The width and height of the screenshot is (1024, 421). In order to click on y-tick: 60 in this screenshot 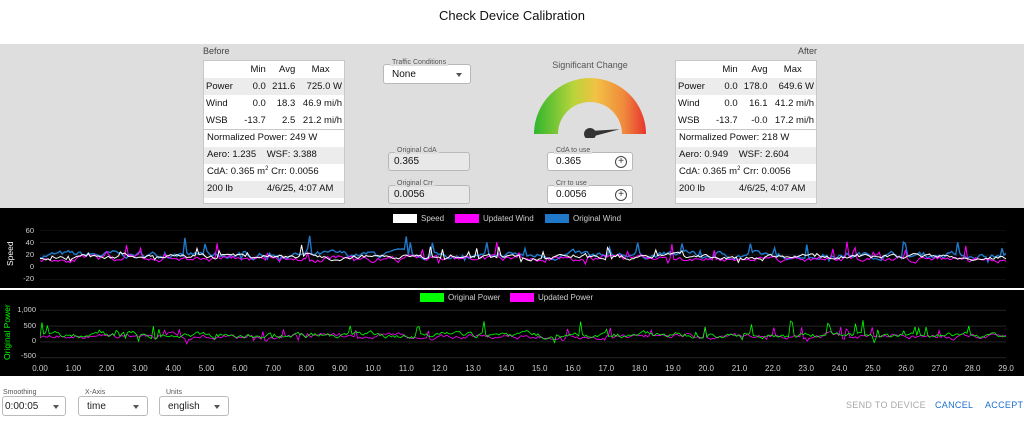, I will do `click(29, 230)`.